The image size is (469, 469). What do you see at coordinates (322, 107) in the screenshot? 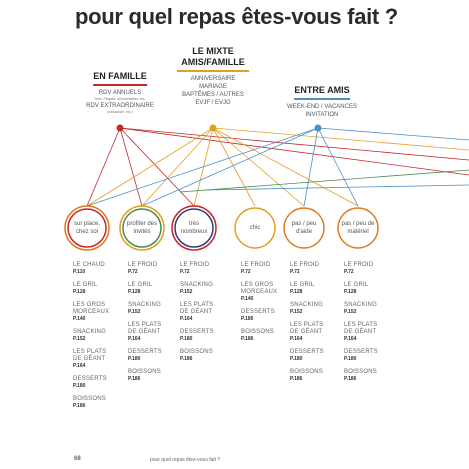
I see `group-entry: WEEK-END / VACANCES` at bounding box center [322, 107].